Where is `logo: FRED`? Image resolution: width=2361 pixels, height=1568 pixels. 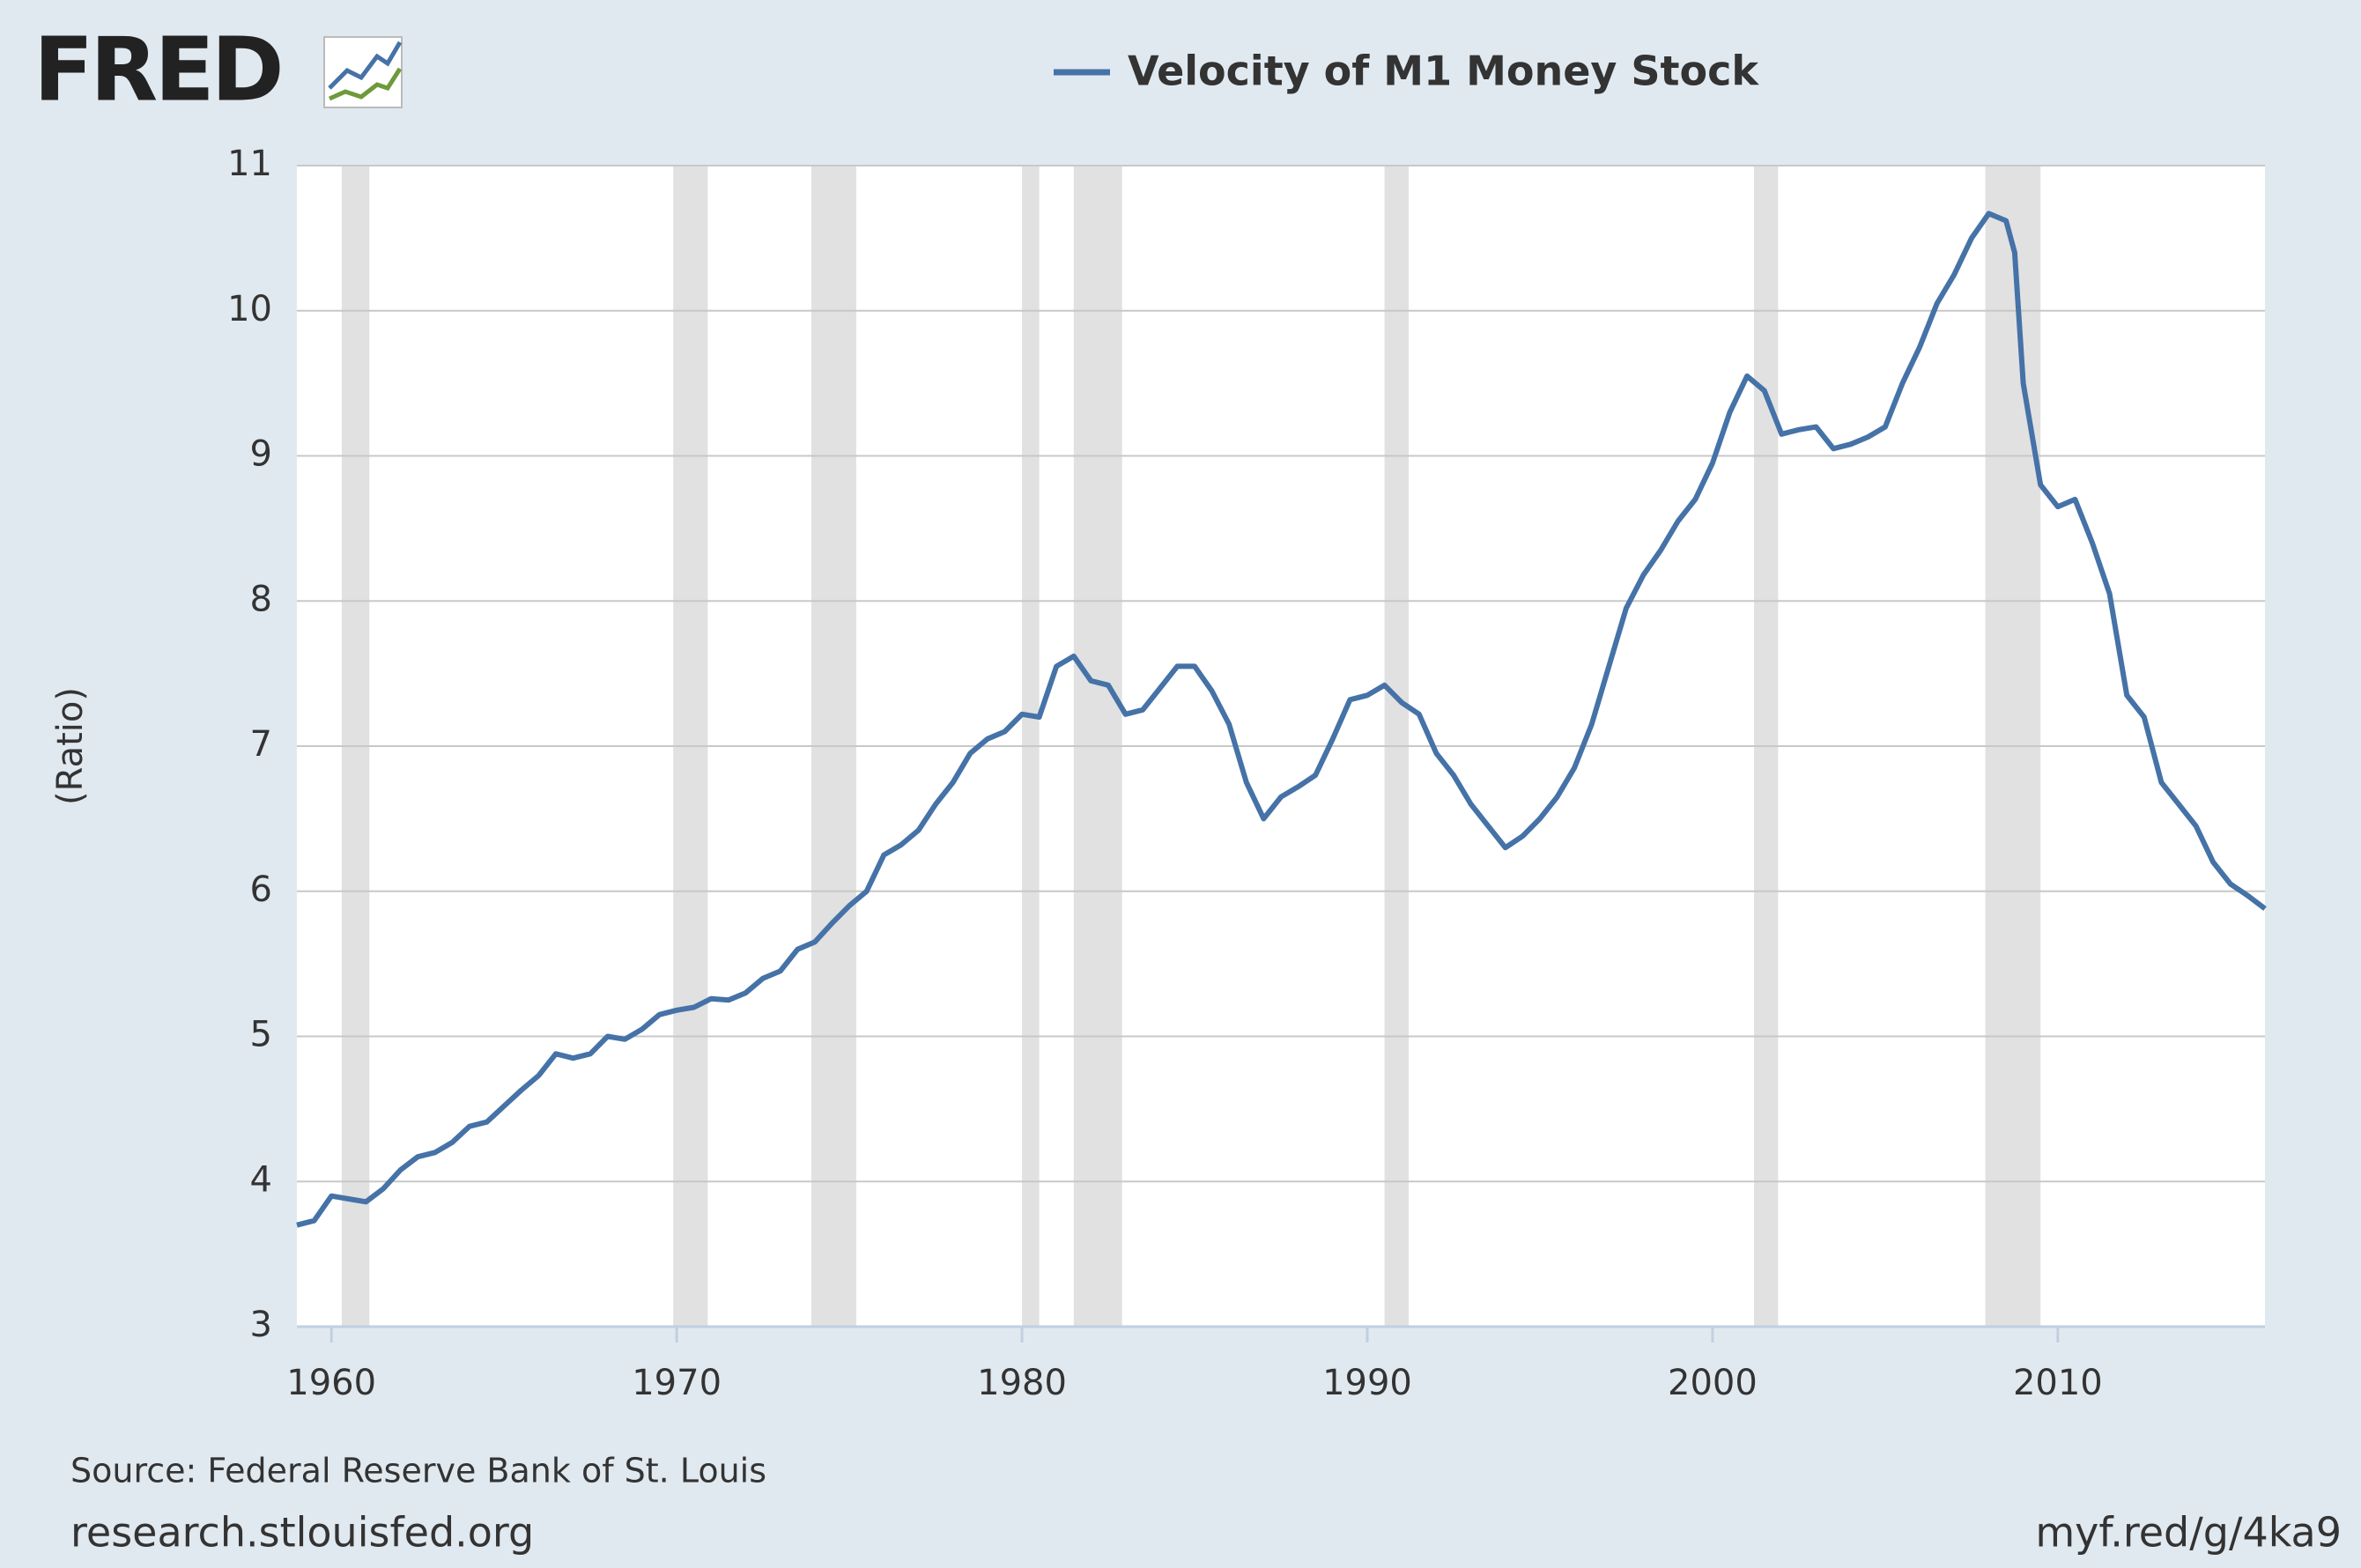 logo: FRED is located at coordinates (157, 69).